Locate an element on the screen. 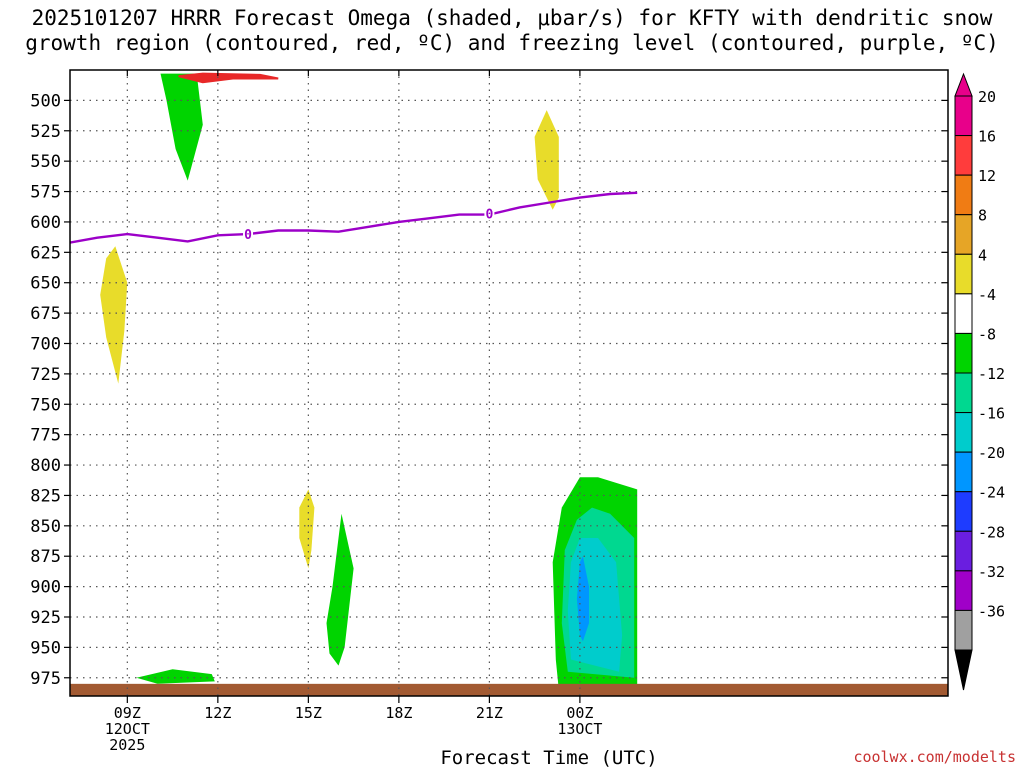 The height and width of the screenshot is (768, 1024). y-tick-label: 950 is located at coordinates (45, 648).